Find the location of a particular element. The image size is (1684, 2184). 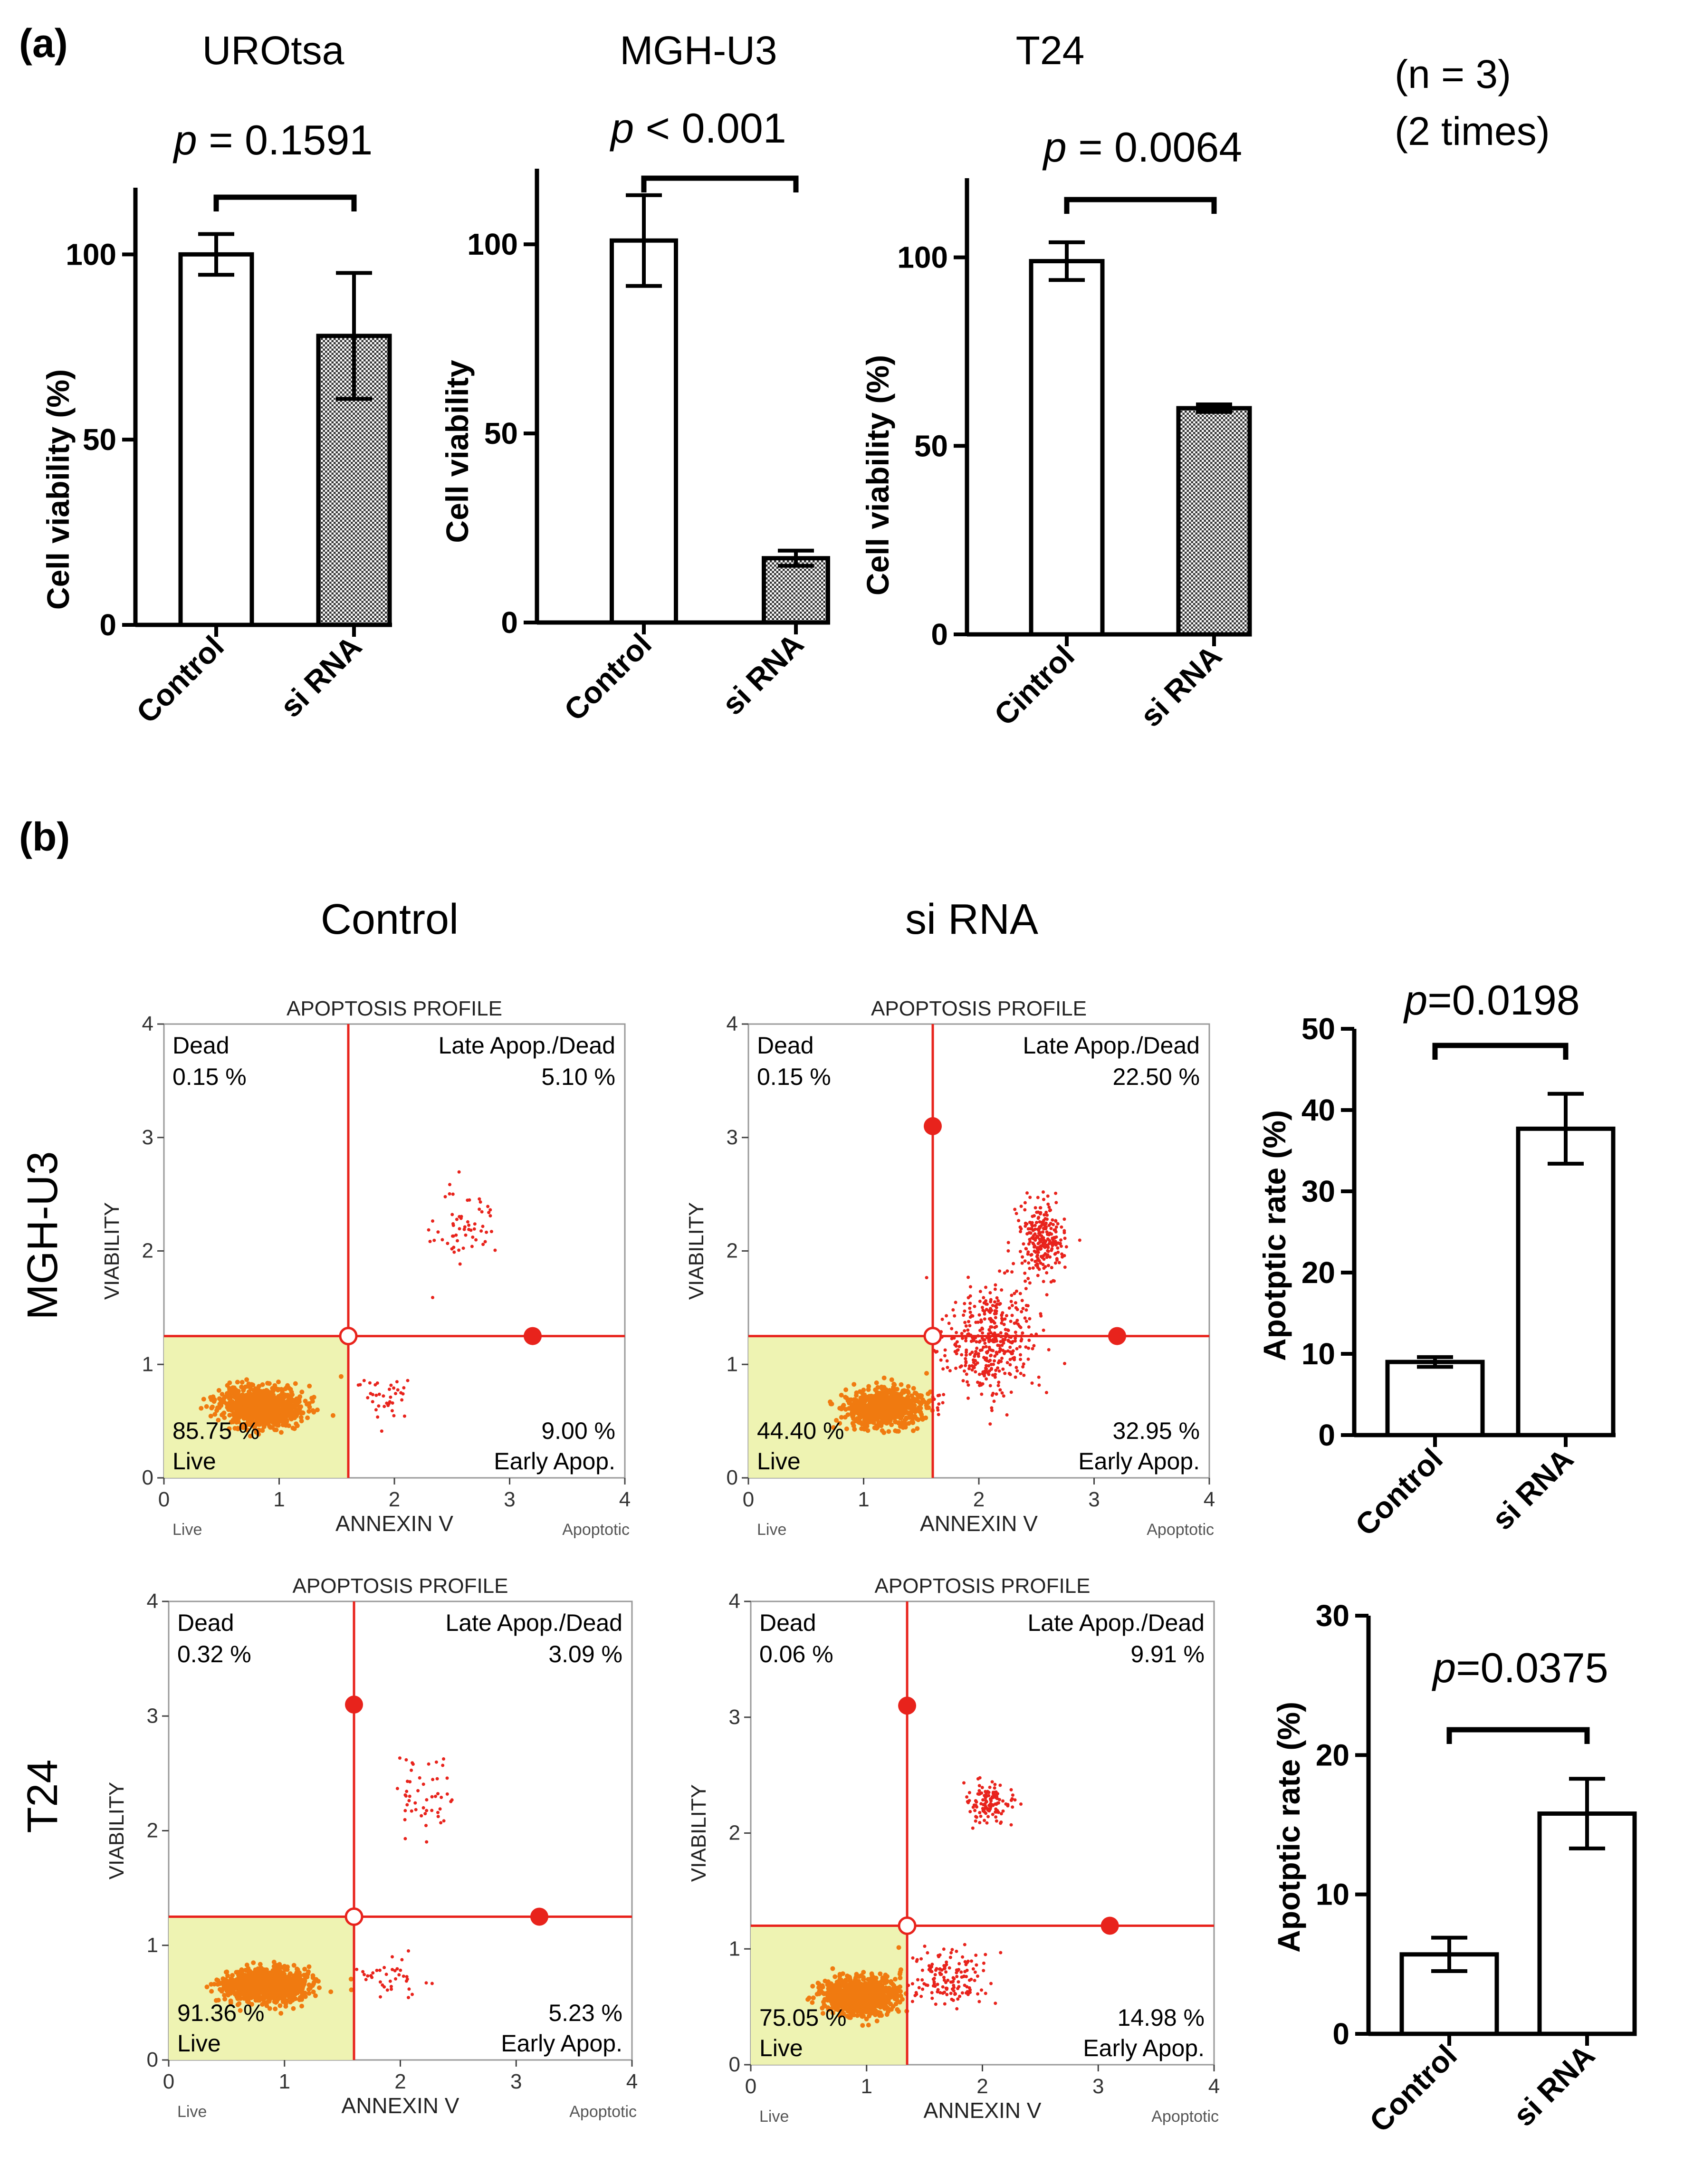

quadrant-live-label: Live is located at coordinates (194, 1461).